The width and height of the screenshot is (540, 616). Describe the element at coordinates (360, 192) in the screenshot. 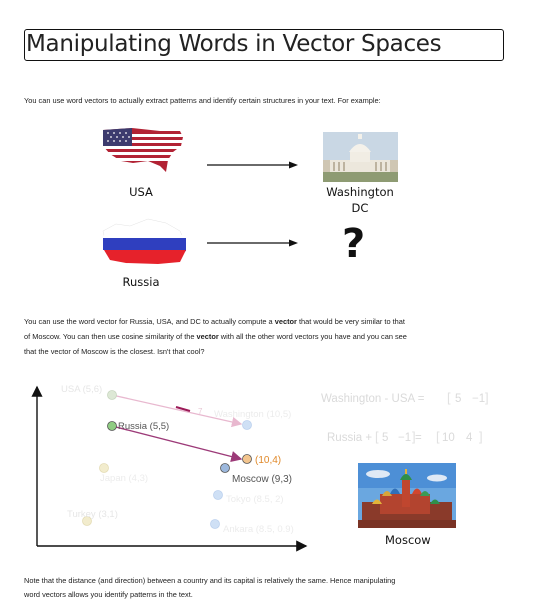

I see `washington-label-line1: Washington` at that location.